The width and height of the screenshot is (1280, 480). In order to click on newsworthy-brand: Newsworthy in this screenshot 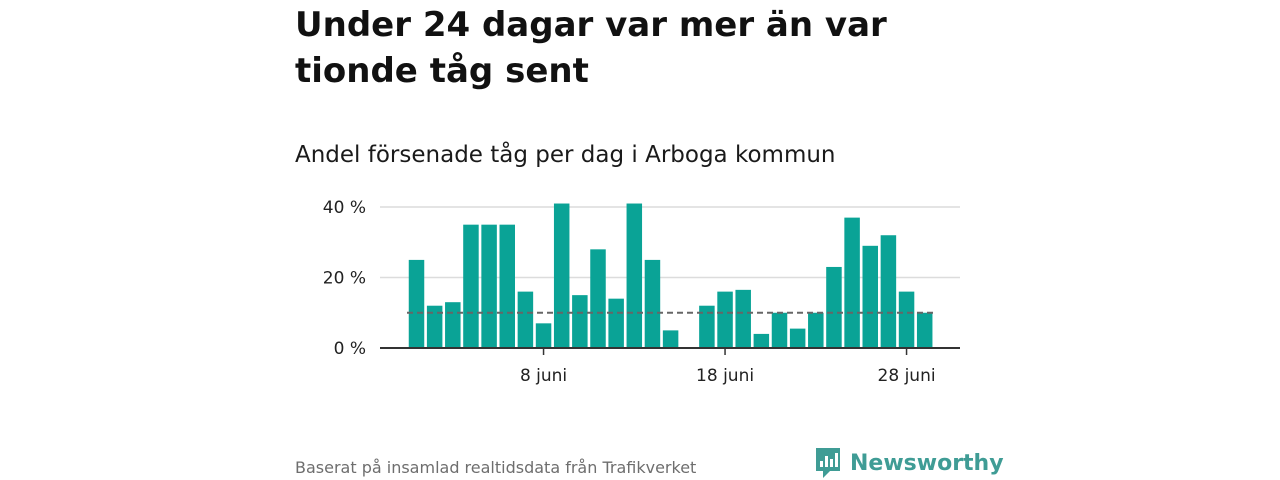, I will do `click(909, 463)`.